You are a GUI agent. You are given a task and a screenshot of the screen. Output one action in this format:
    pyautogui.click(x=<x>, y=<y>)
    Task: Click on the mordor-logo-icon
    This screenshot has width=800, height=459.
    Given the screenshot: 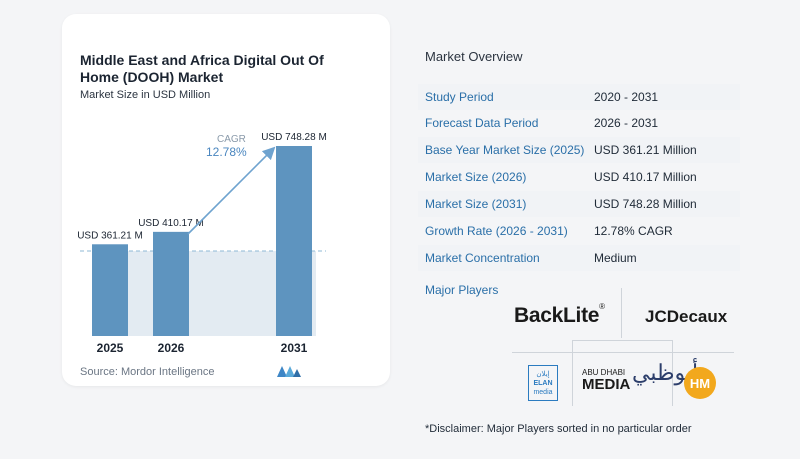 What is the action you would take?
    pyautogui.click(x=289, y=371)
    